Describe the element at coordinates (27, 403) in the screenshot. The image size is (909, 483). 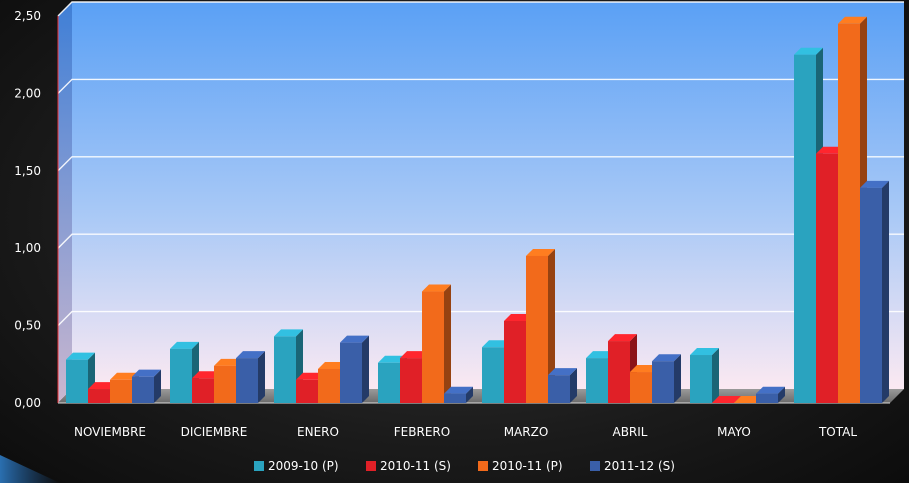
I see `y-tick-label: 0,00` at that location.